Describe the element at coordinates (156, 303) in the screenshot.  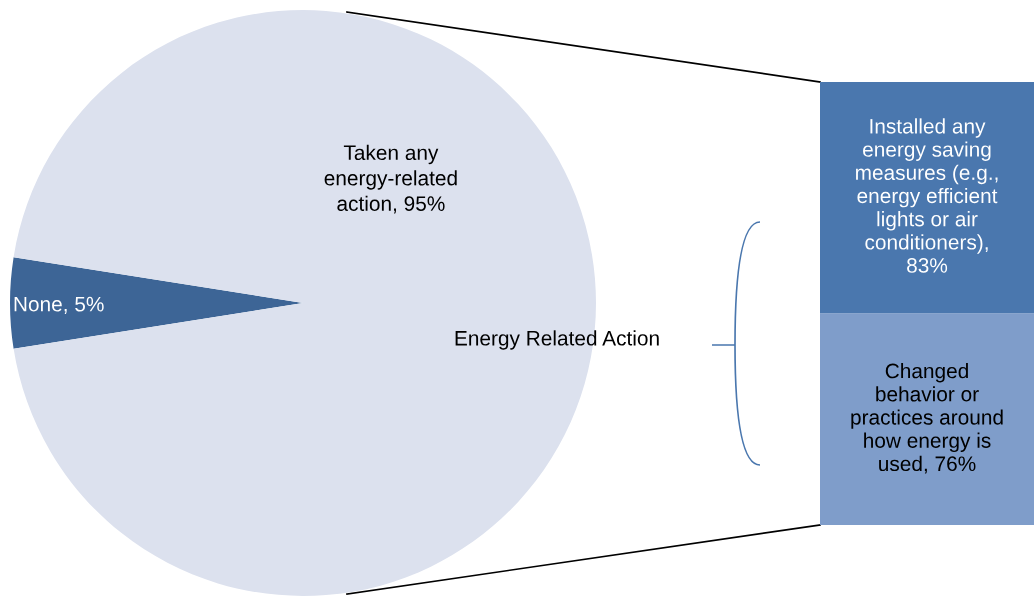
I see `pie-slice` at that location.